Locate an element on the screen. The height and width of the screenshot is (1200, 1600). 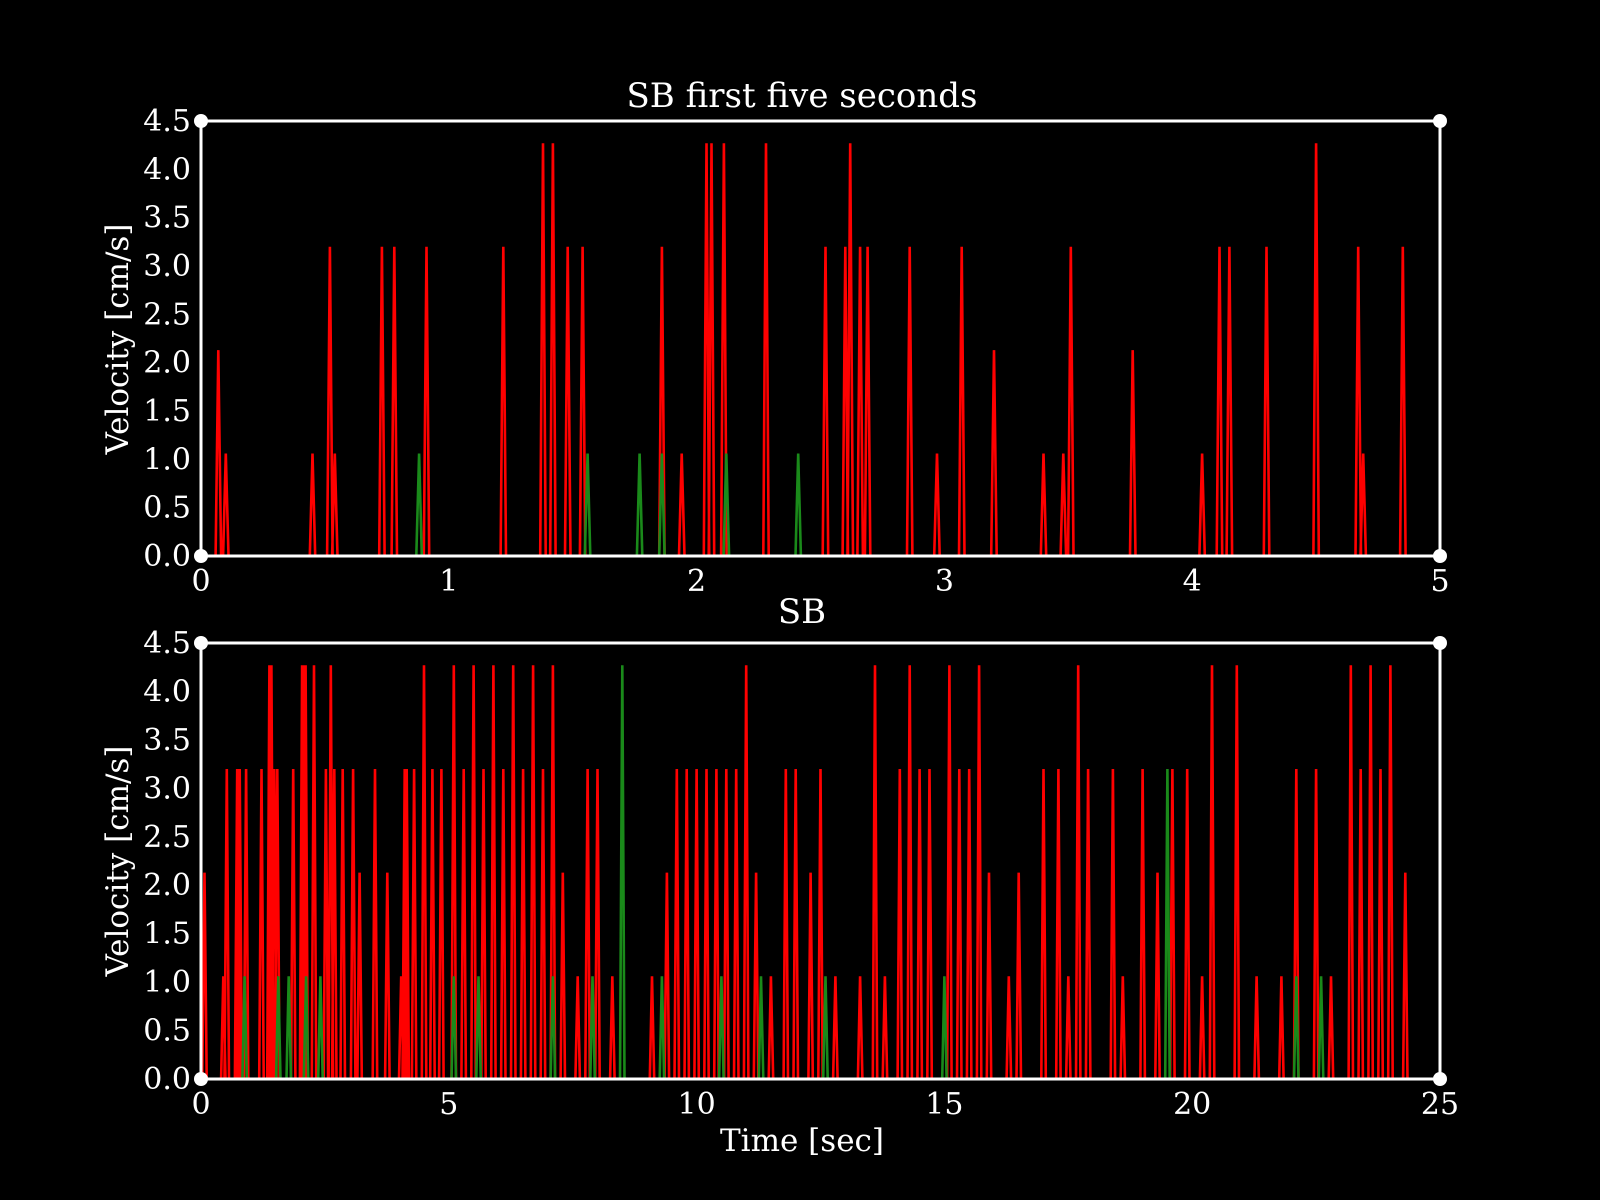
bottom-chart-y-tick-label: 4.0 is located at coordinates (167, 691).